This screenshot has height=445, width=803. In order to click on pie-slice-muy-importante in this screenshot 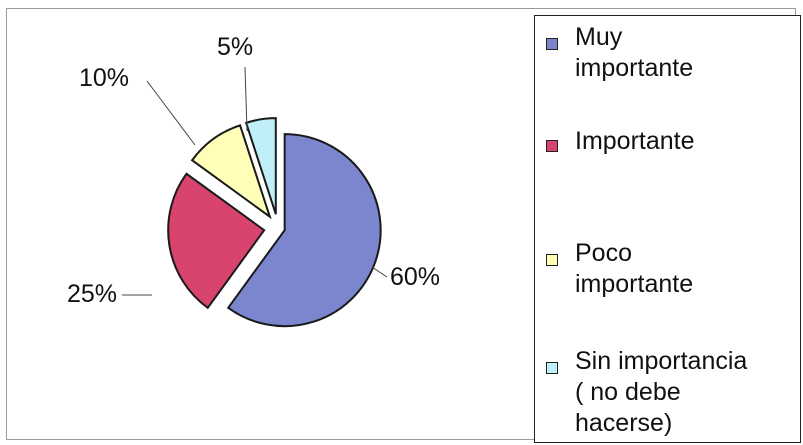, I will do `click(304, 230)`.